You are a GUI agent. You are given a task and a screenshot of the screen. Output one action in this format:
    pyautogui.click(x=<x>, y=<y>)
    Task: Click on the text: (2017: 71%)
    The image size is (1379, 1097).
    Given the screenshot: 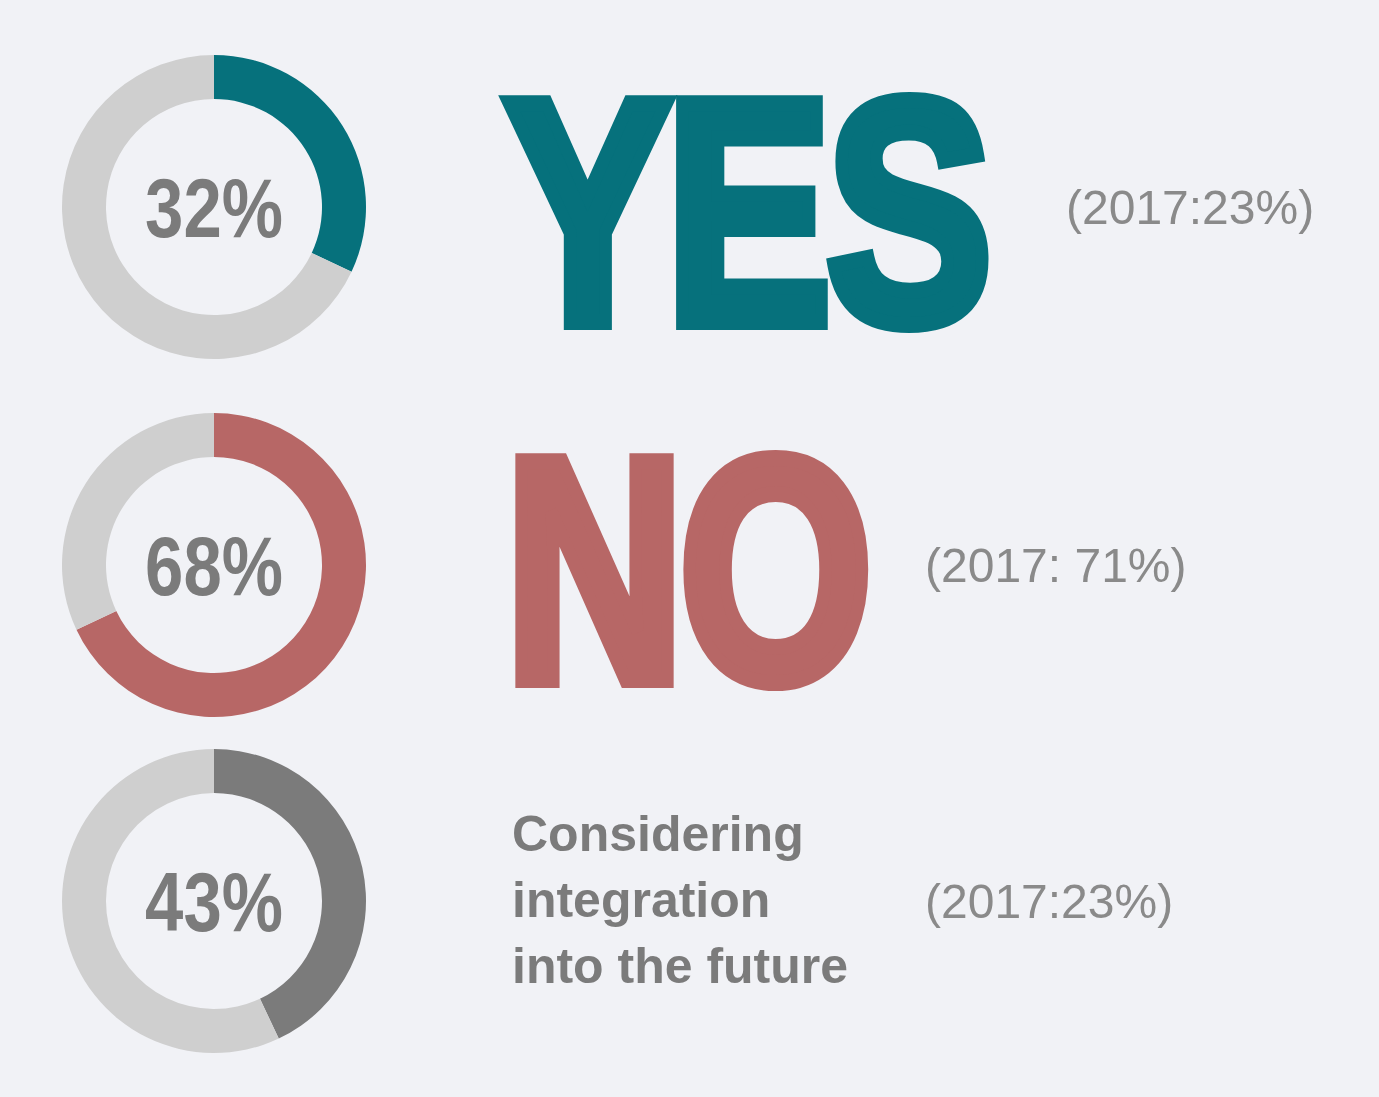 What is the action you would take?
    pyautogui.click(x=1056, y=565)
    